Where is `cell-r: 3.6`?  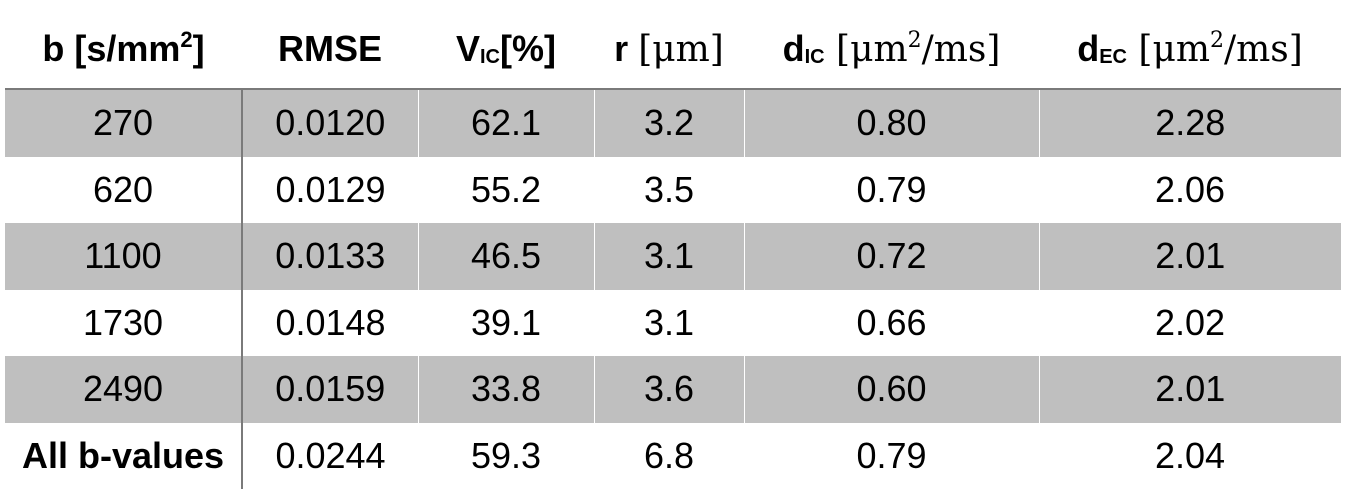
cell-r: 3.6 is located at coordinates (669, 389).